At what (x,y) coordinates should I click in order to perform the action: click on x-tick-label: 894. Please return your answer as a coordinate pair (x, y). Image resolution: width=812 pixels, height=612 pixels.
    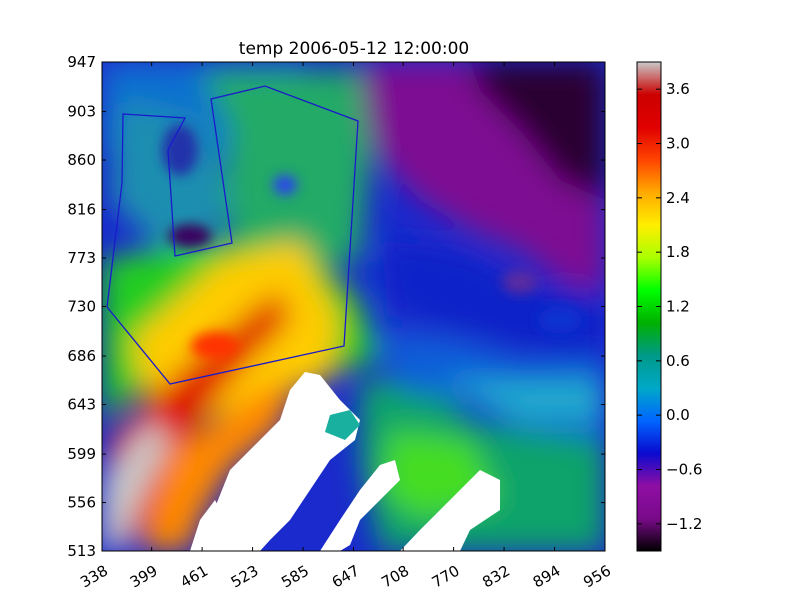
    Looking at the image, I should click on (547, 577).